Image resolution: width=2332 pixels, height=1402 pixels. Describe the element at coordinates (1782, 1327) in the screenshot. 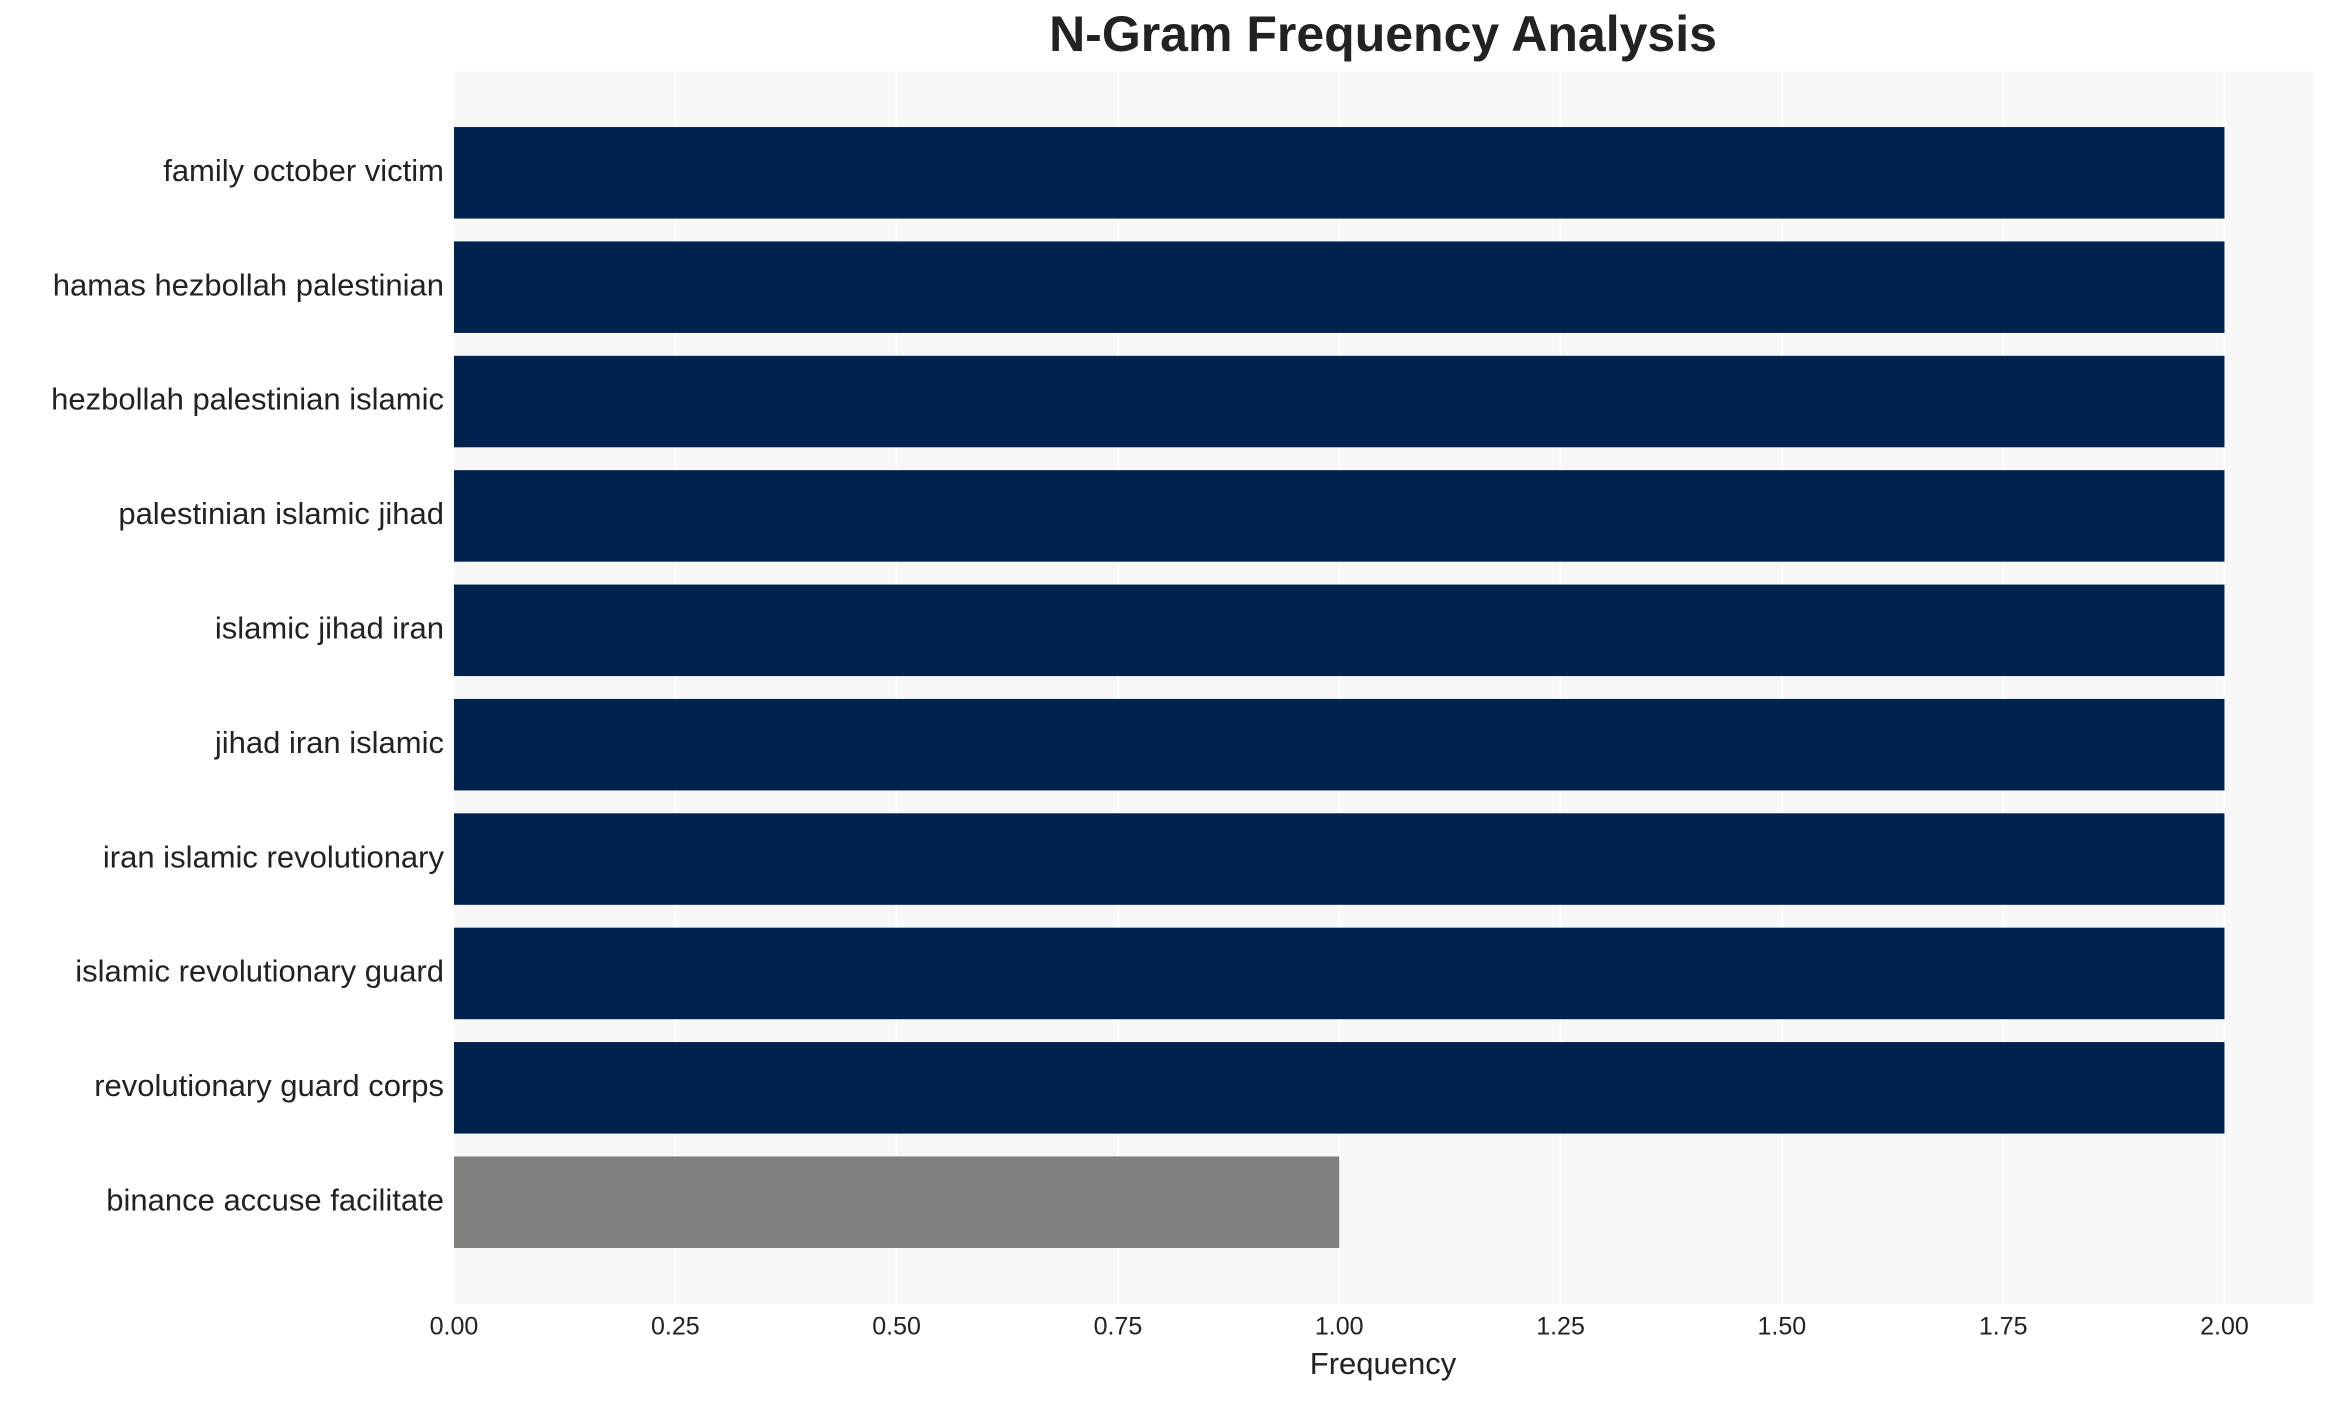

I see `x-tick-label: 1.50` at that location.